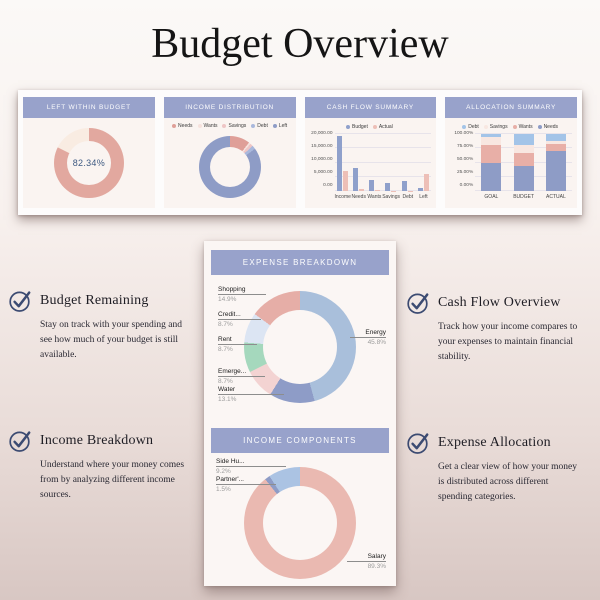 The width and height of the screenshot is (600, 600). I want to click on budget-remaining-percent: 82.34%, so click(89, 163).